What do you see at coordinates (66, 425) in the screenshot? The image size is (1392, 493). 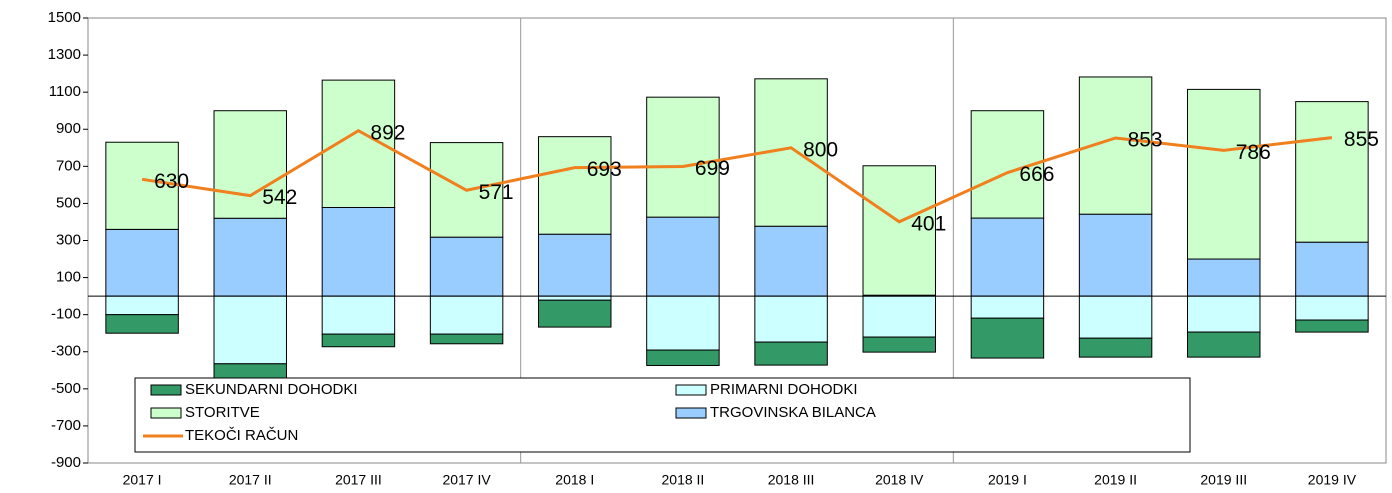 I see `y-tick-label: -700` at bounding box center [66, 425].